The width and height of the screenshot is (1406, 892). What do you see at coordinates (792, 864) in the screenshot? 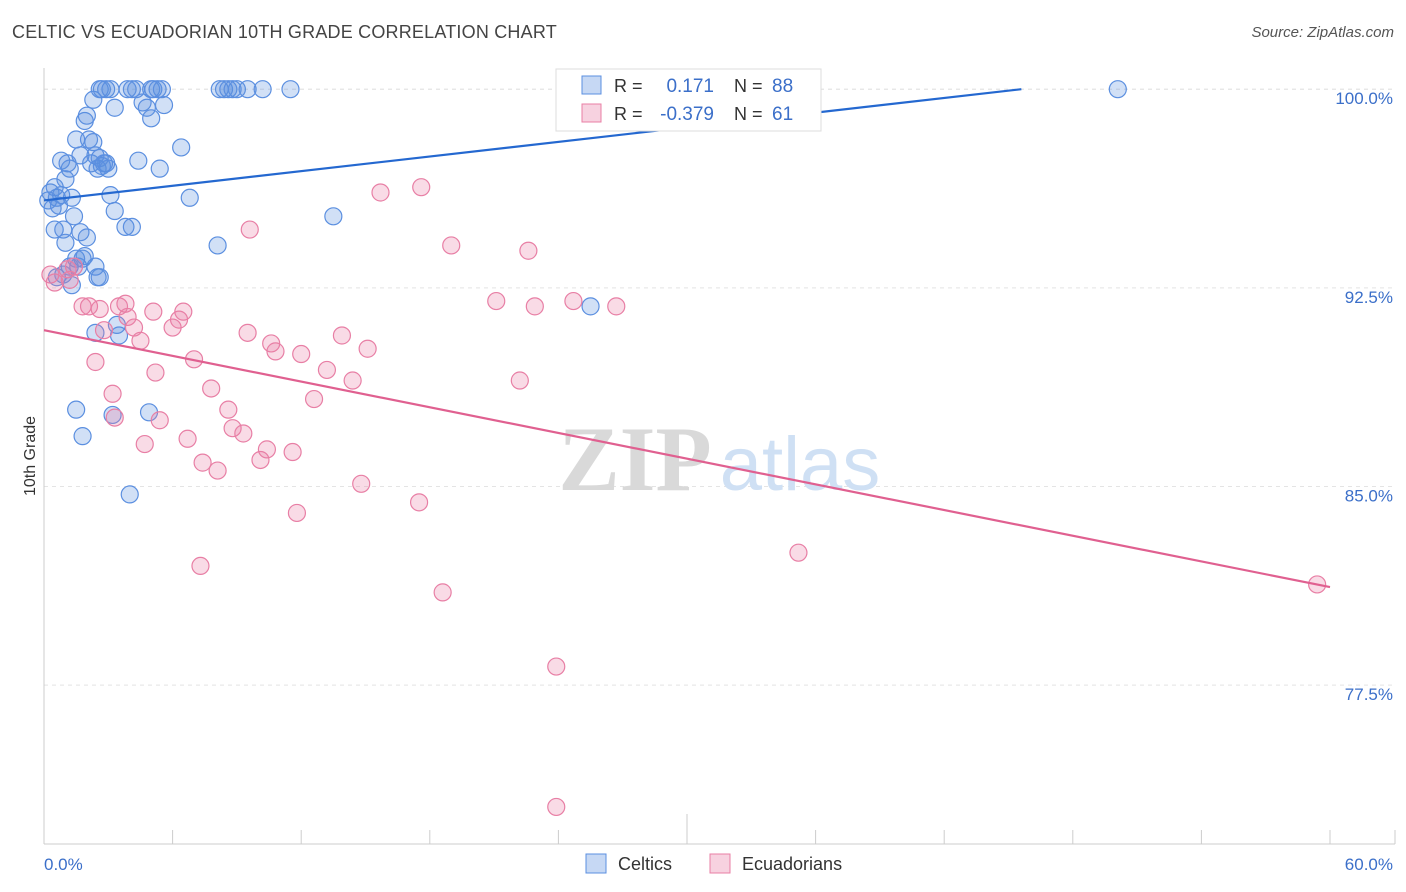
I see `series-legend-label-1: Ecuadorians` at bounding box center [792, 864].